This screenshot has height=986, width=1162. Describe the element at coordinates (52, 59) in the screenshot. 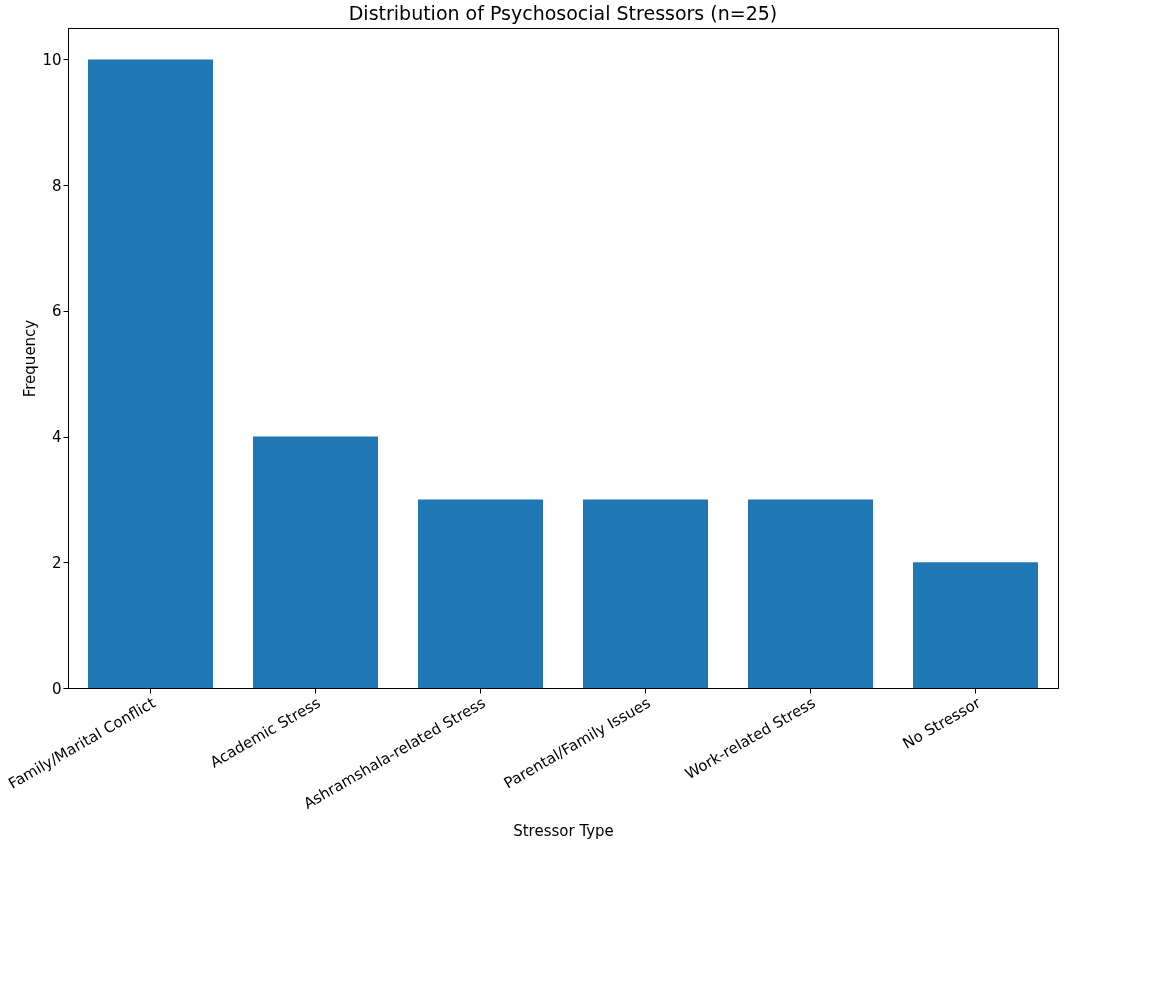

I see `y-tick-label: 10` at that location.